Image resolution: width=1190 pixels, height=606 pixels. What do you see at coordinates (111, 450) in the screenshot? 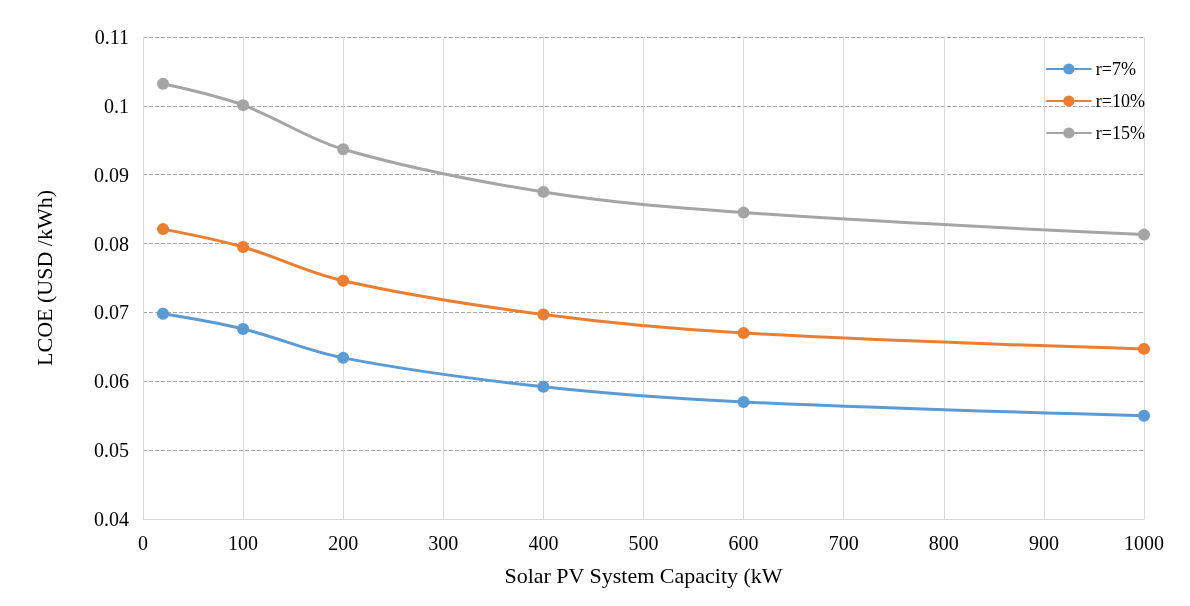
I see `y-tick-label: 0.05` at bounding box center [111, 450].